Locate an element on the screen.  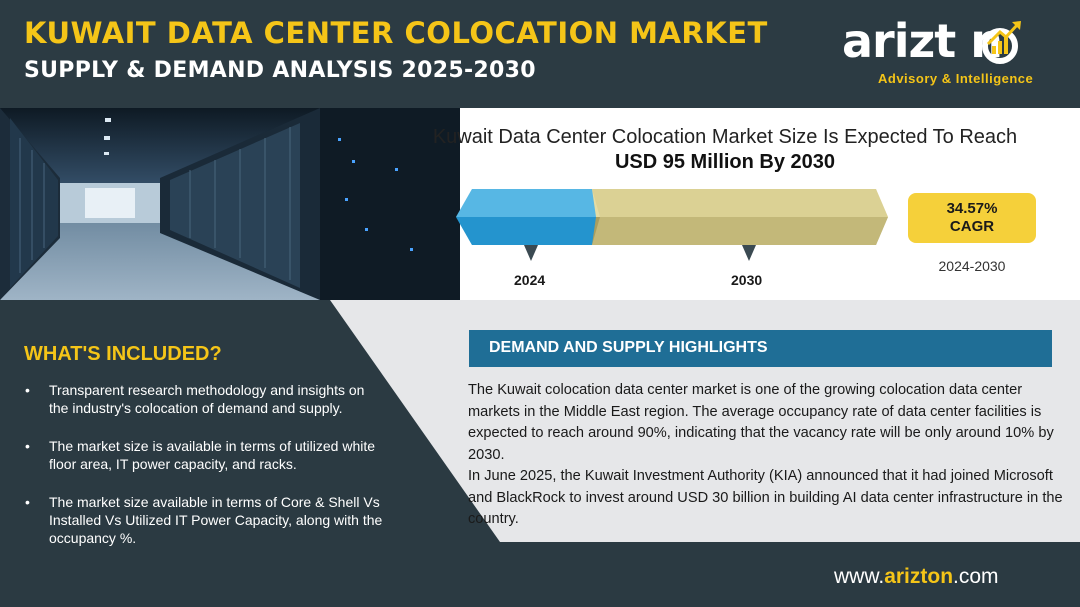
growth-arrow-graphic is located at coordinates (672, 225).